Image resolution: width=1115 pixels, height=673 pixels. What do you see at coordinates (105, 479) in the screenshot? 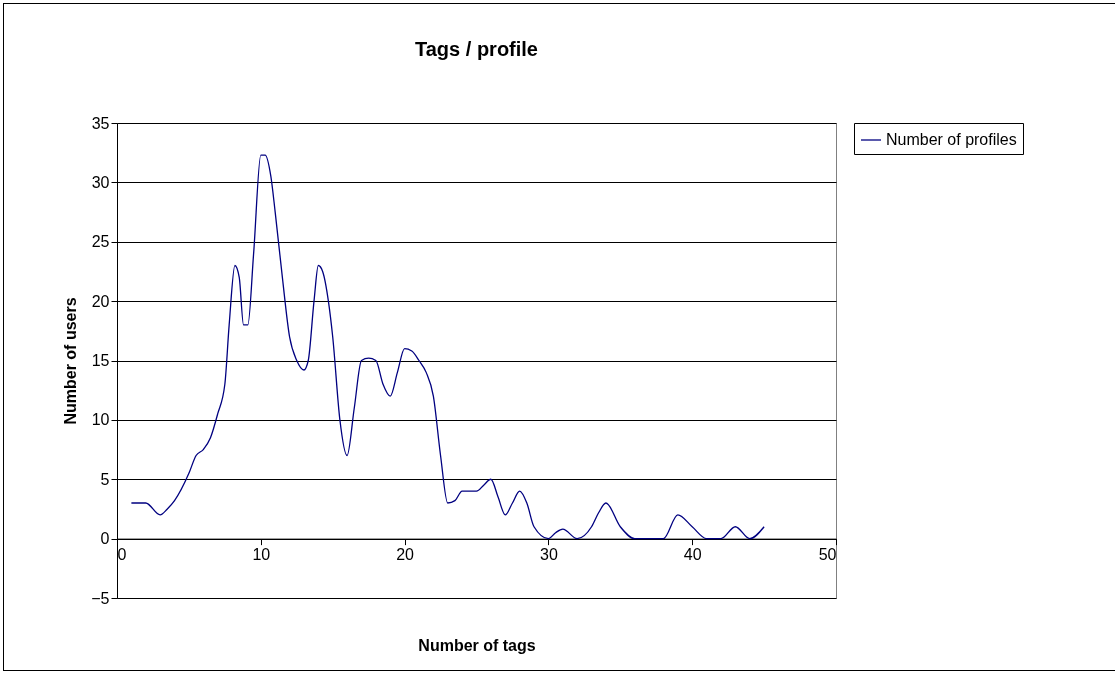
I see `y-tick-label: 5` at bounding box center [105, 479].